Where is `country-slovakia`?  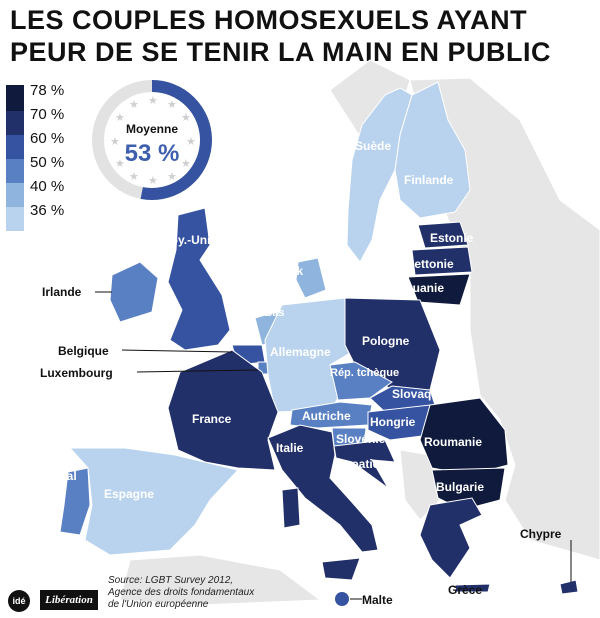
country-slovakia is located at coordinates (402, 399).